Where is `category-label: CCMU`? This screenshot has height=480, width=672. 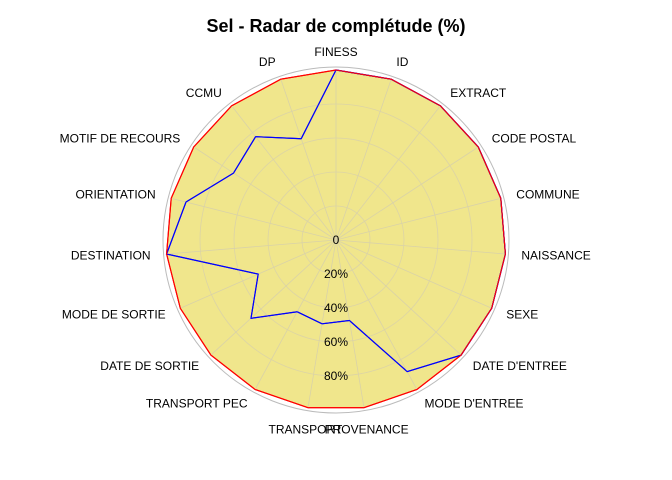 category-label: CCMU is located at coordinates (204, 93).